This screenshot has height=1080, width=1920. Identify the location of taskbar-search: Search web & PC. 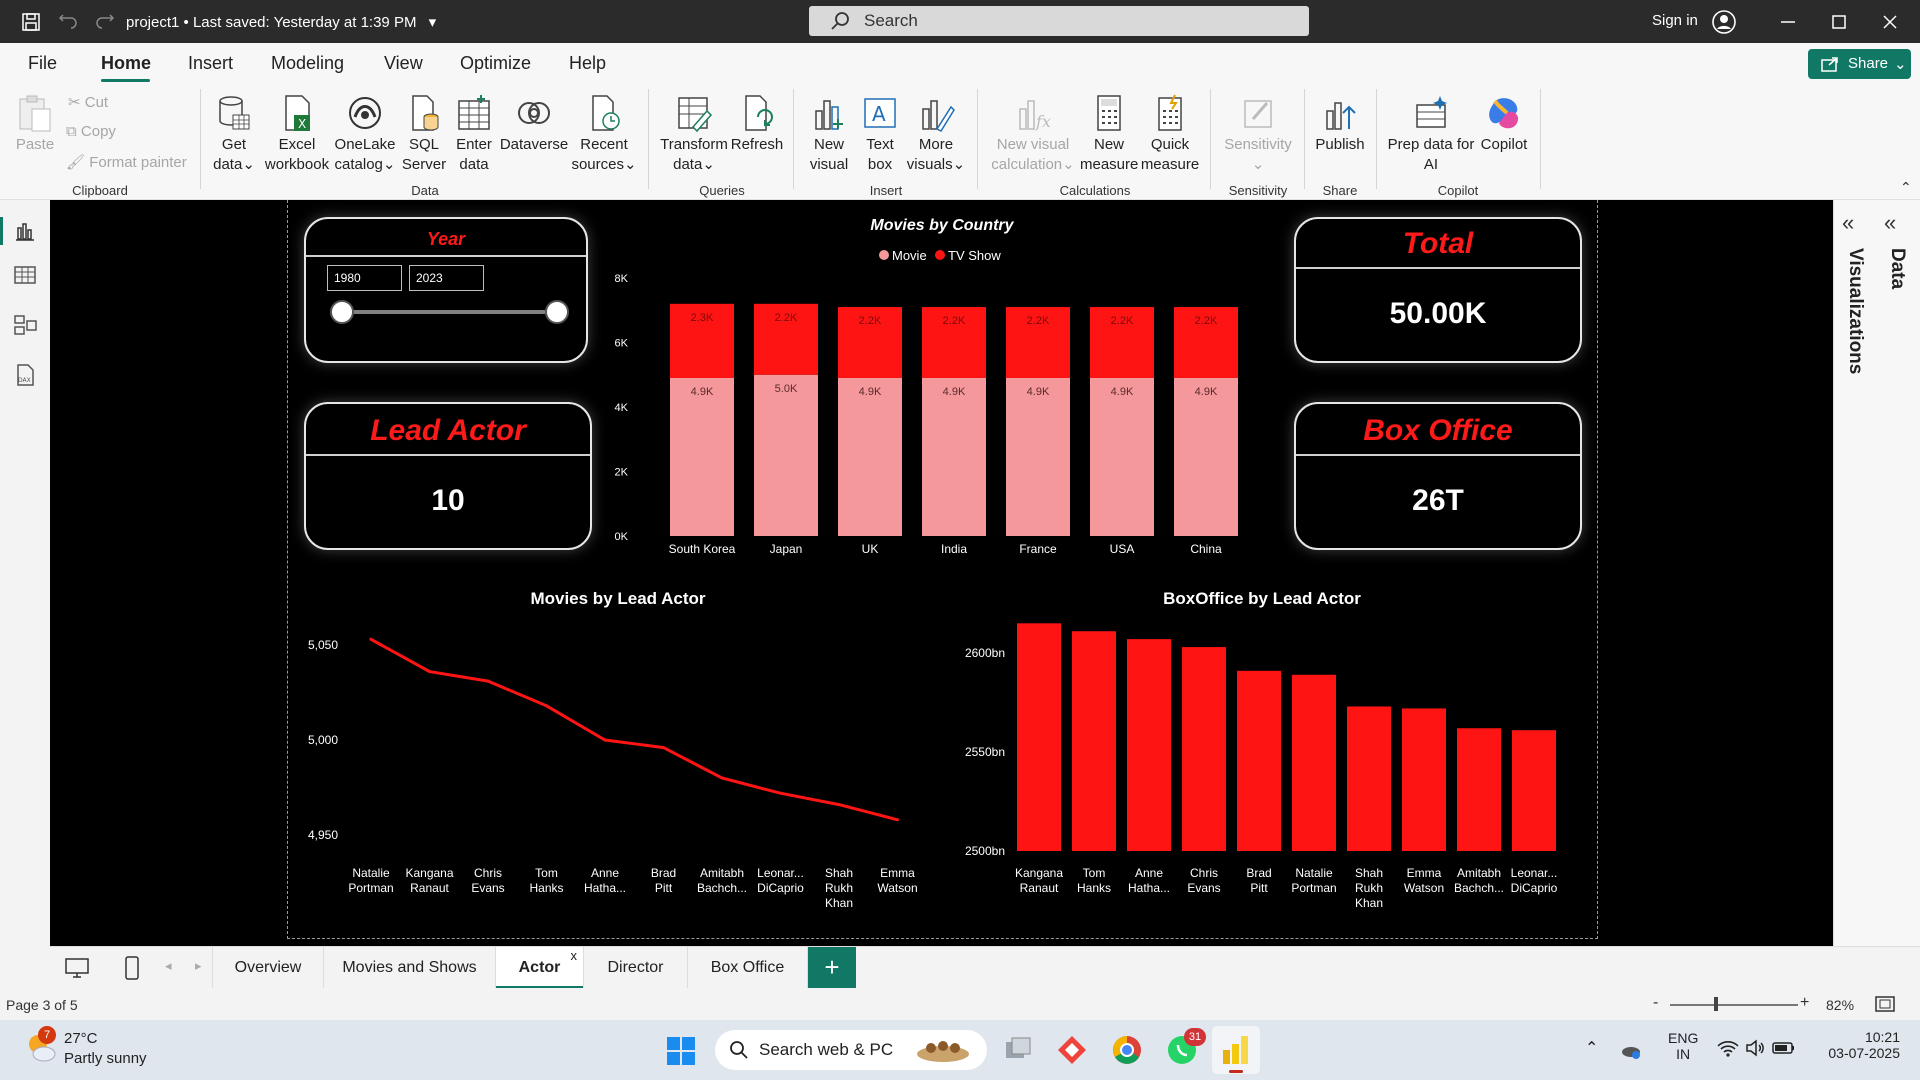
(851, 1050).